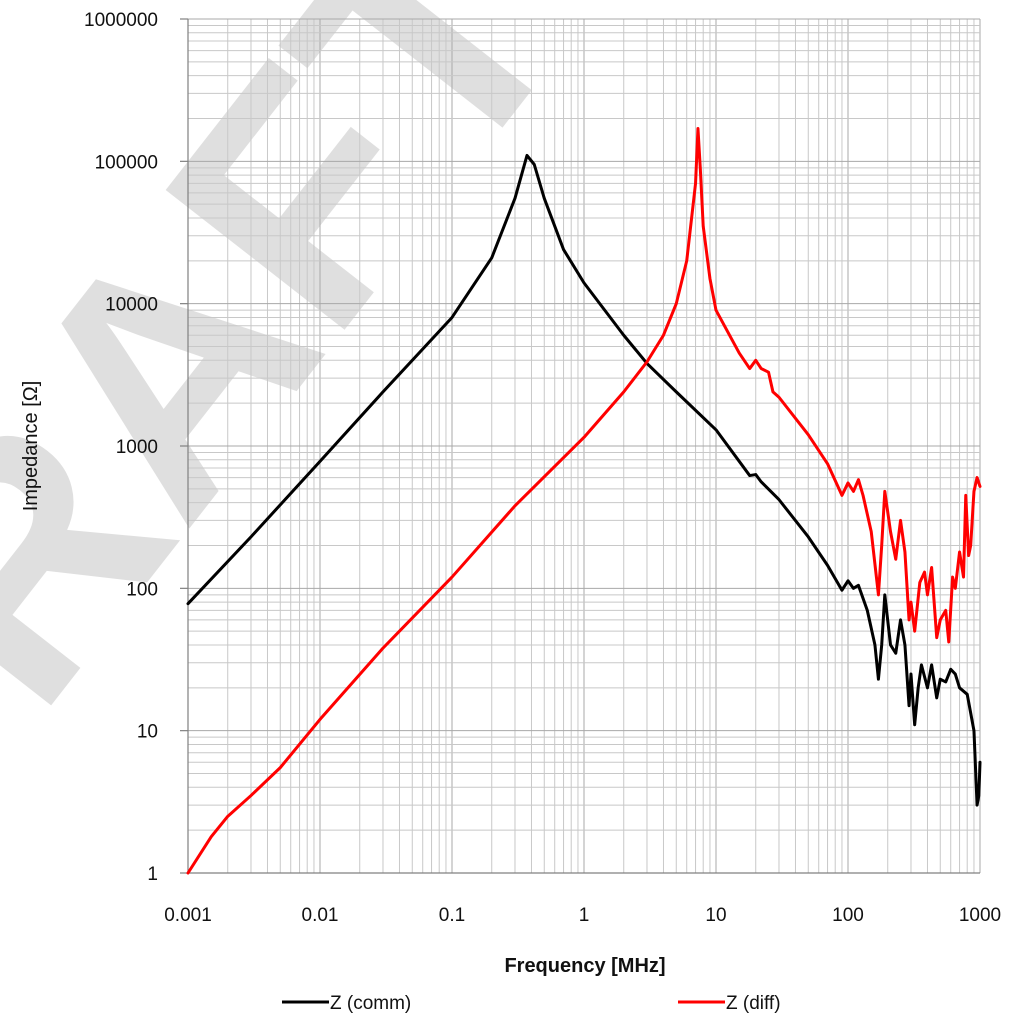 The height and width of the screenshot is (1019, 1031). I want to click on x-tick-label: 100, so click(848, 915).